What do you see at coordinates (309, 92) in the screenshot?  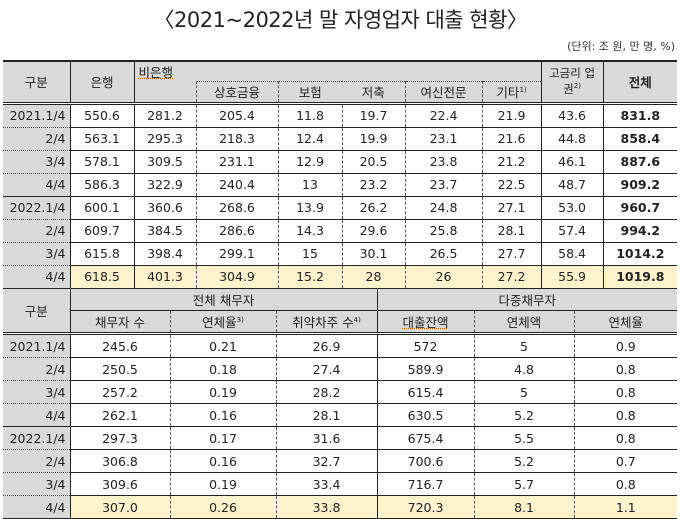 I see `header-insurance: 보험` at bounding box center [309, 92].